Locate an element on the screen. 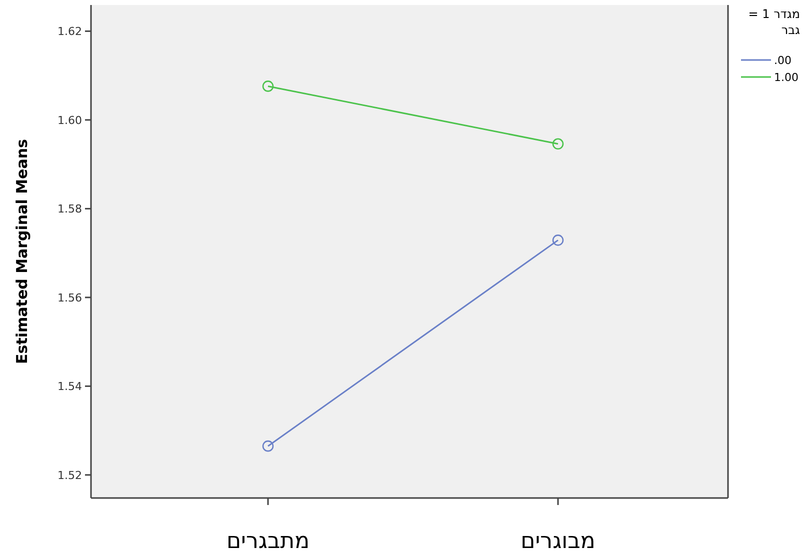 This screenshot has width=804, height=554. y-tick-label: 1.52 is located at coordinates (70, 475).